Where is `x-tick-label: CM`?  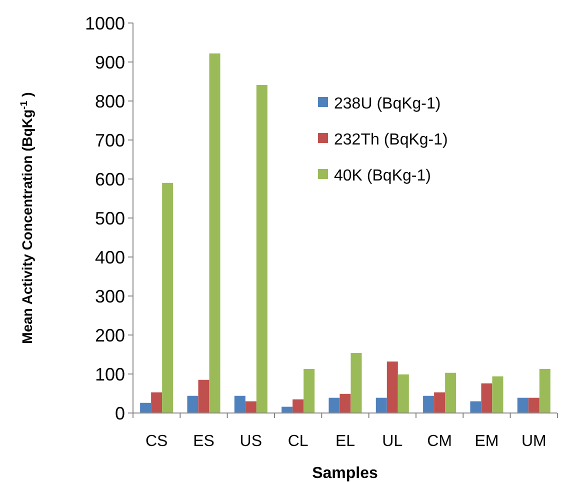 x-tick-label: CM is located at coordinates (439, 441).